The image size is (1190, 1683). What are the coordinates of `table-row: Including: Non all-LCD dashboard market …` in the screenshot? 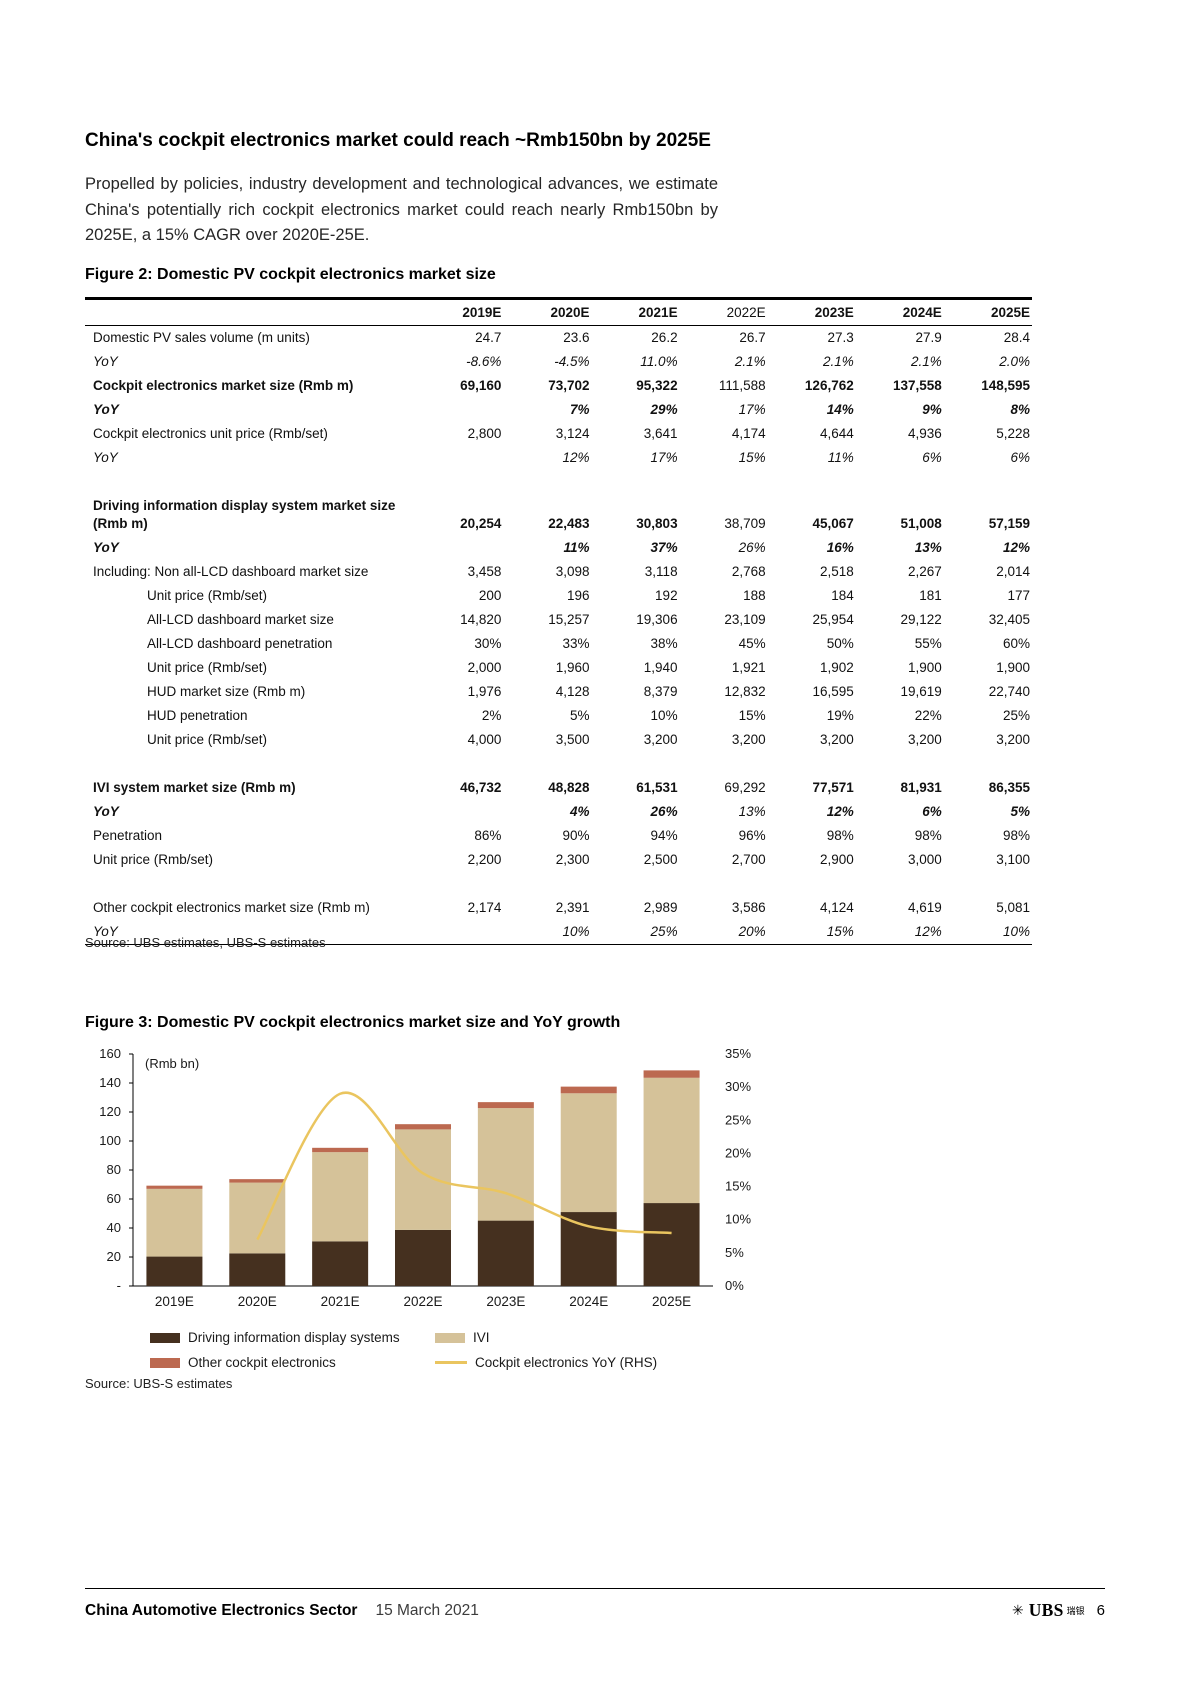 It's located at (558, 572).